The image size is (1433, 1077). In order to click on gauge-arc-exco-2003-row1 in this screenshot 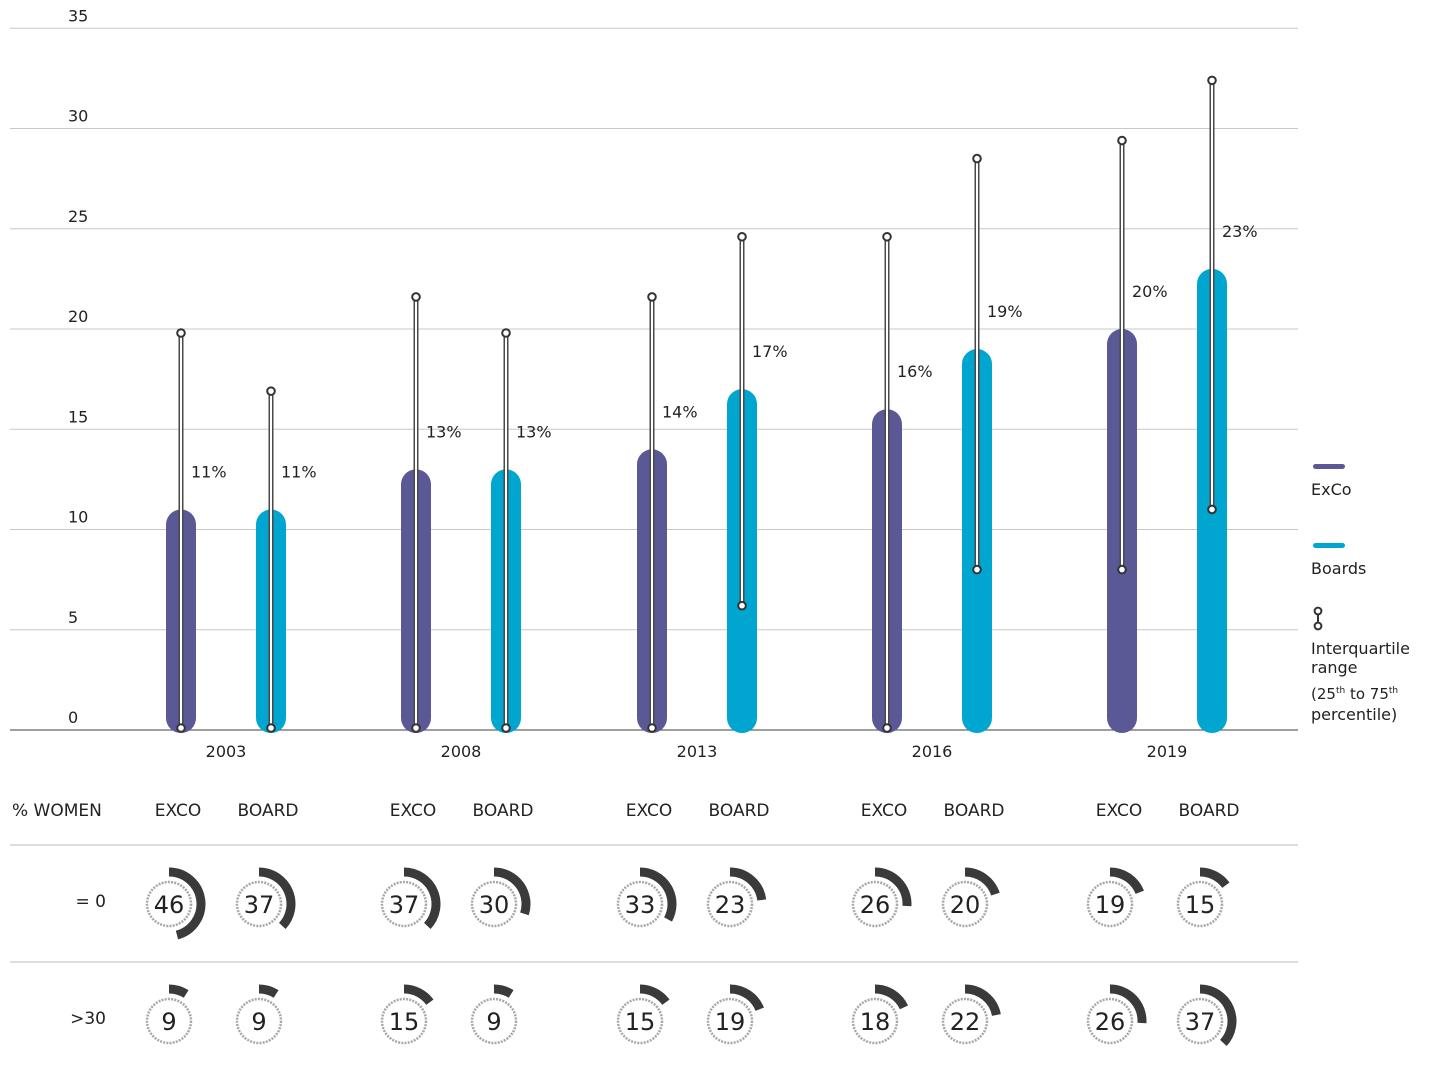, I will do `click(178, 991)`.